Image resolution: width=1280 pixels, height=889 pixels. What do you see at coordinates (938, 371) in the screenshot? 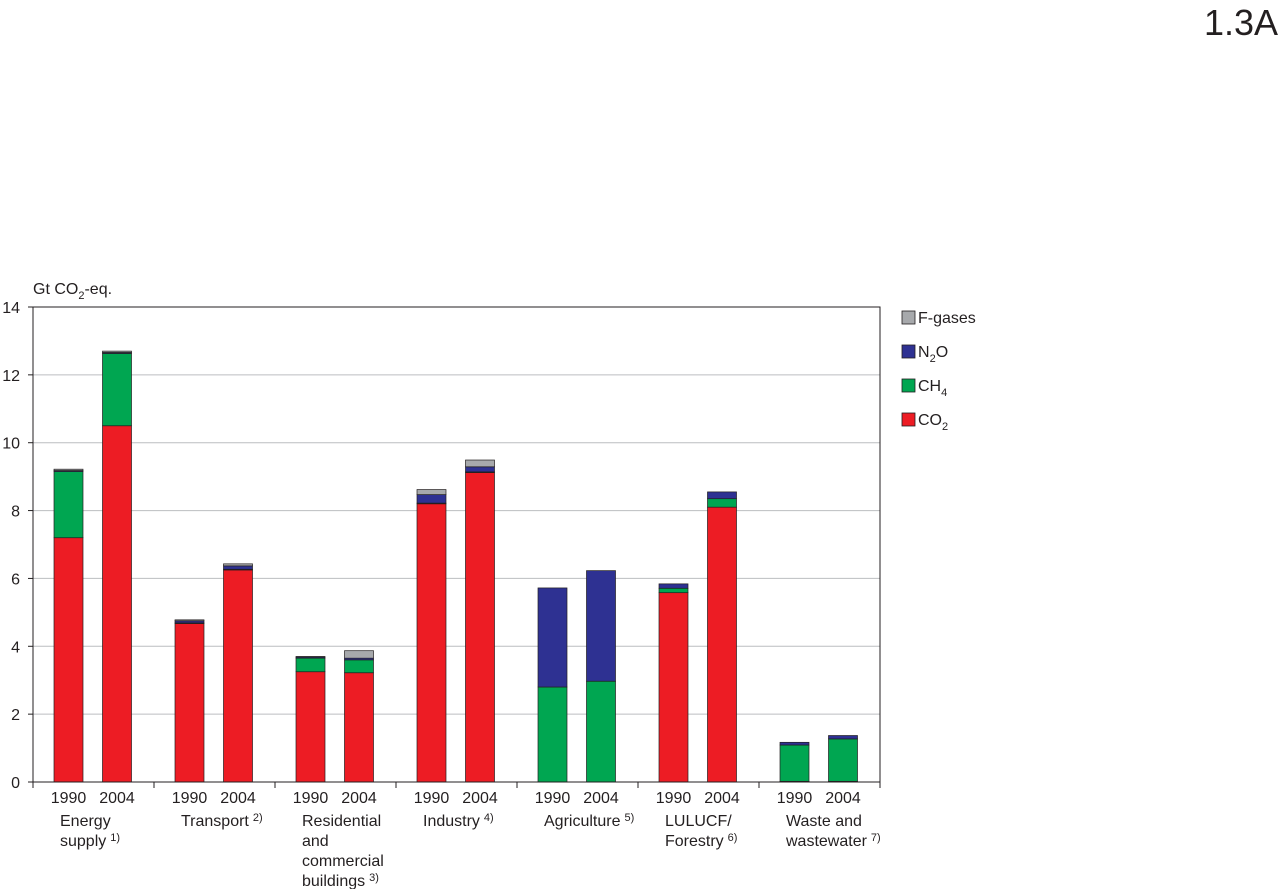
I see `legend: F-gases N2O CH4 CO2` at bounding box center [938, 371].